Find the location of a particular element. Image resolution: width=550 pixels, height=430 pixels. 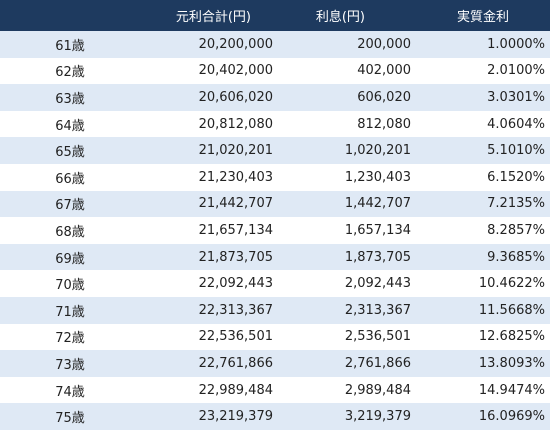

interest-cell: 2,313,367 is located at coordinates (377, 310).